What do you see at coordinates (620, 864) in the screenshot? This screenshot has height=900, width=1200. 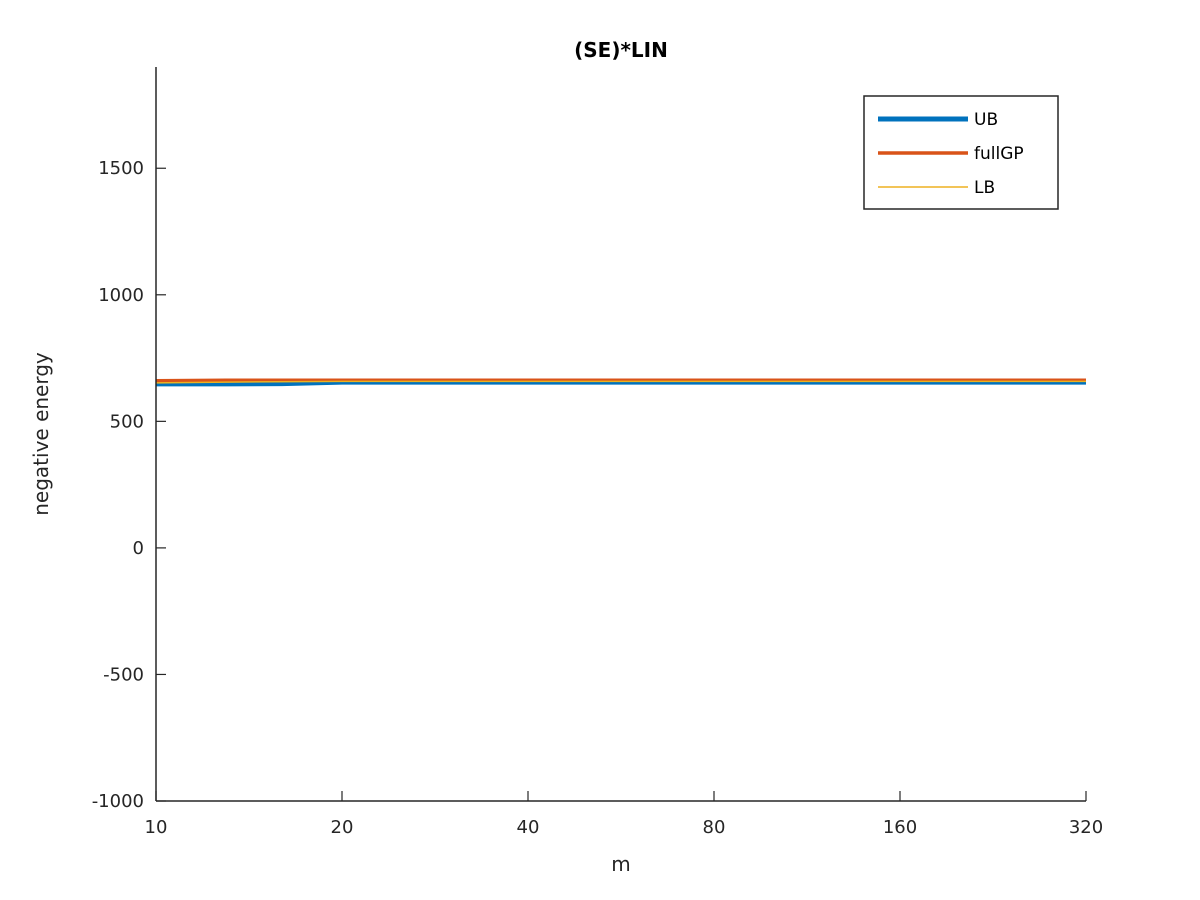 I see `x-axis-title: m` at bounding box center [620, 864].